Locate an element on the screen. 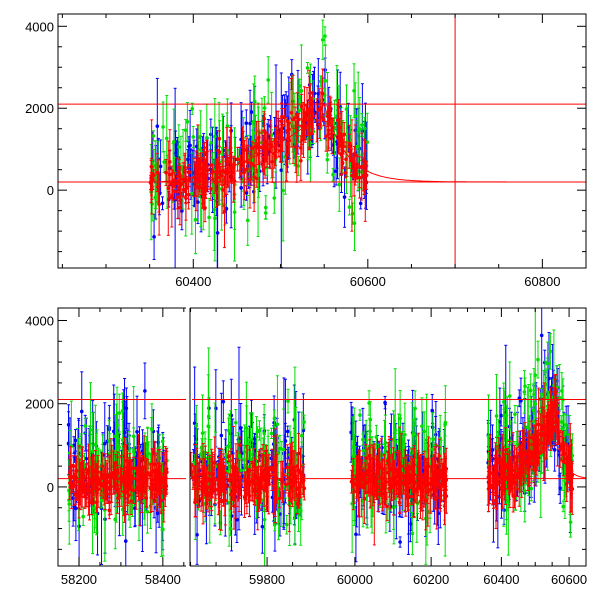 Image resolution: width=600 pixels, height=600 pixels. model-curve is located at coordinates (367, 143).